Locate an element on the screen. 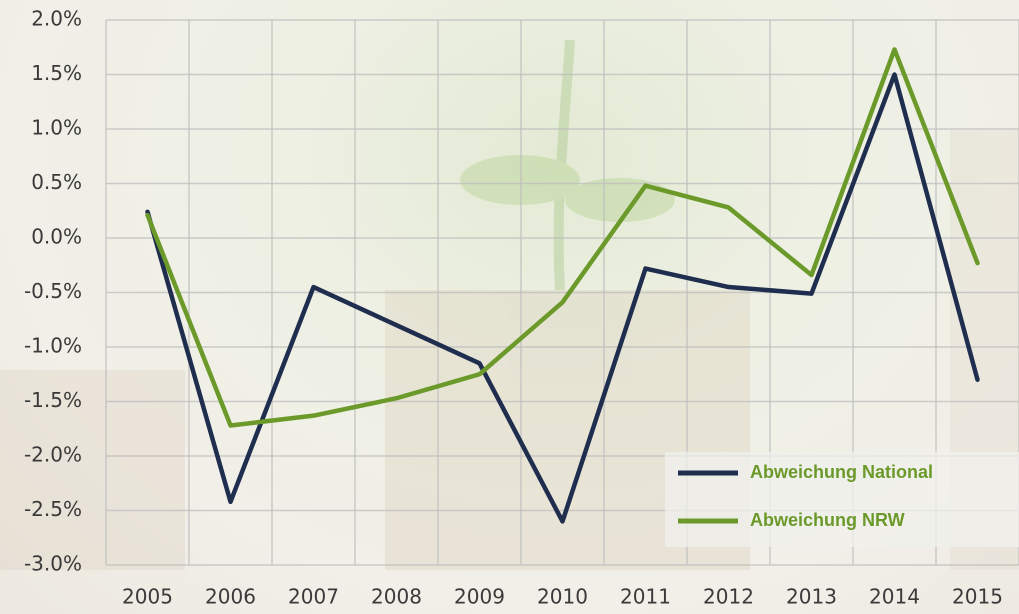  legend-box is located at coordinates (842, 499).